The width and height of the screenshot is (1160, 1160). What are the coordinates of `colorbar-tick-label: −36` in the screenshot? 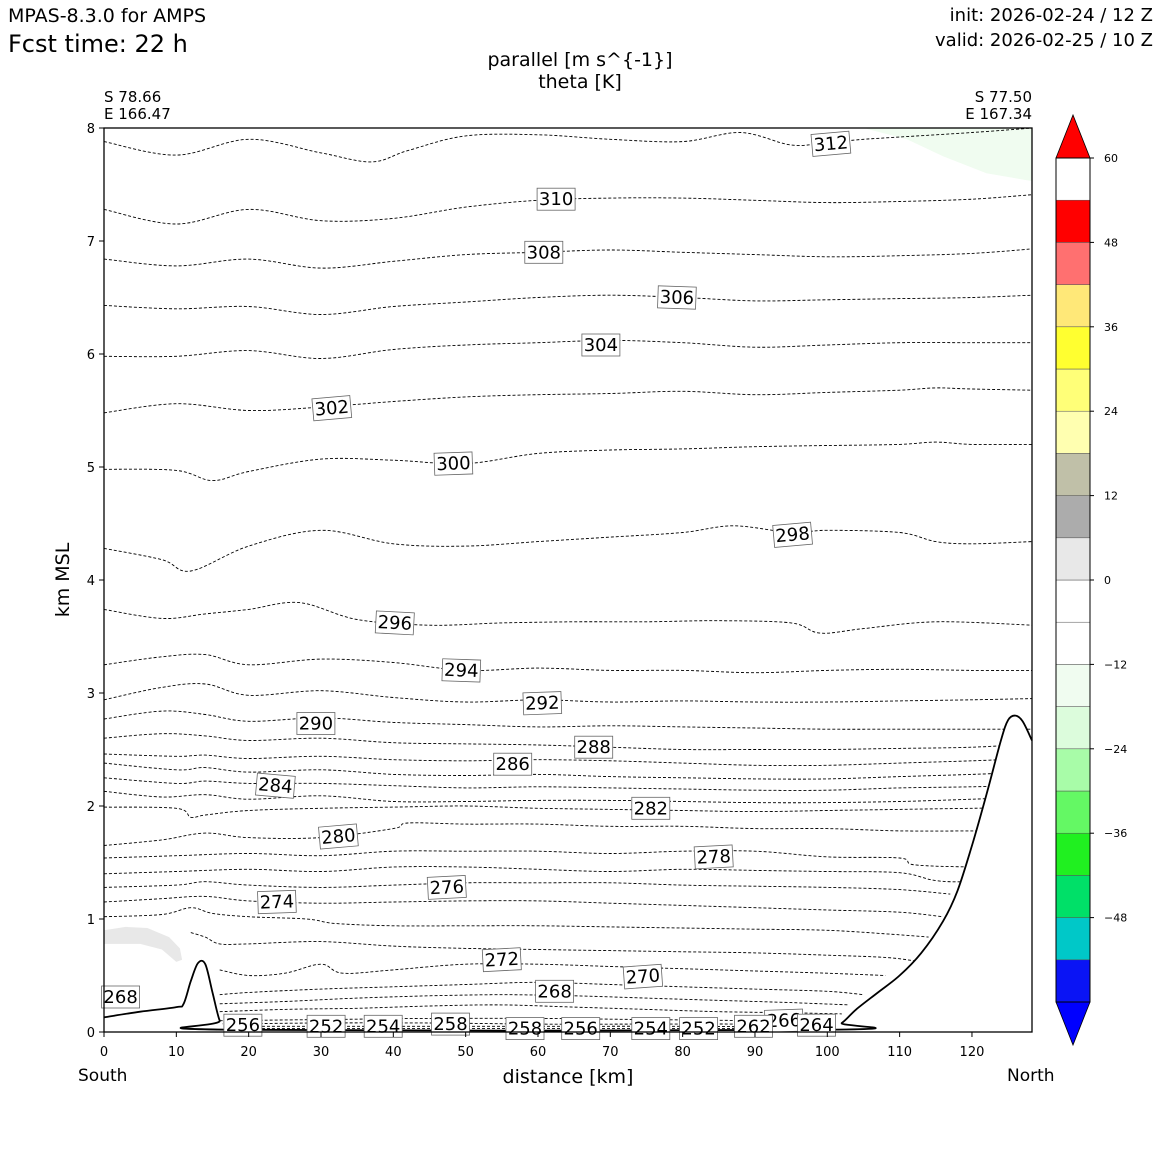 It's located at (1115, 833).